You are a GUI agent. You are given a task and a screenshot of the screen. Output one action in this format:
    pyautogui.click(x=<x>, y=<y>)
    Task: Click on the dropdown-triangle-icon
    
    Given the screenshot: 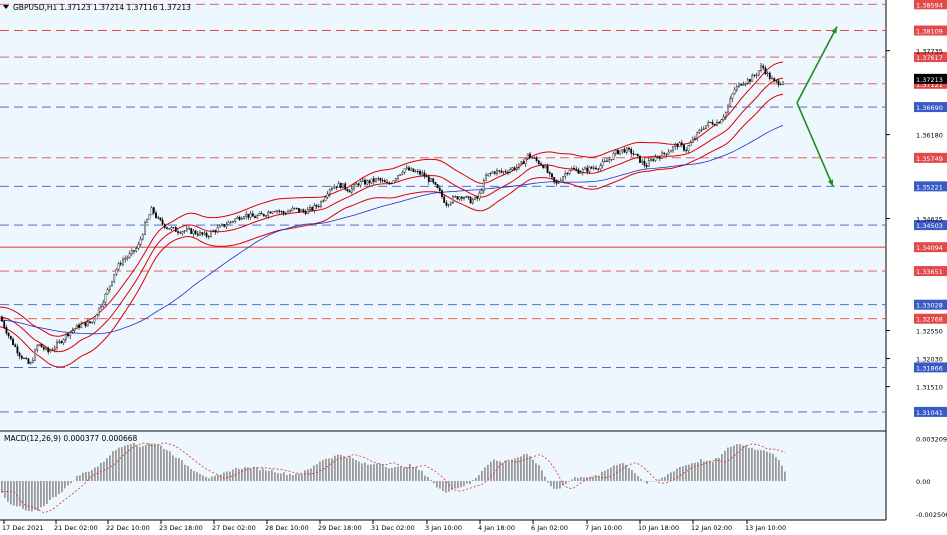 What is the action you would take?
    pyautogui.click(x=6, y=7)
    